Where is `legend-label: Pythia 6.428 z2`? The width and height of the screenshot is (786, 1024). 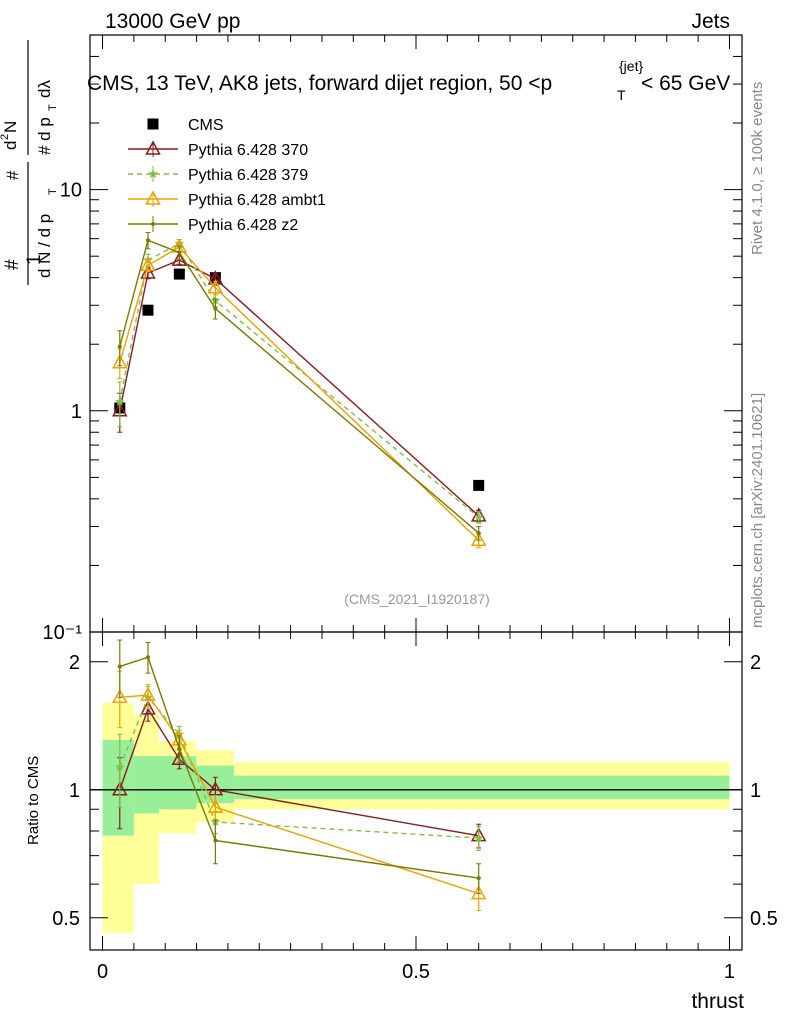
legend-label: Pythia 6.428 z2 is located at coordinates (243, 225).